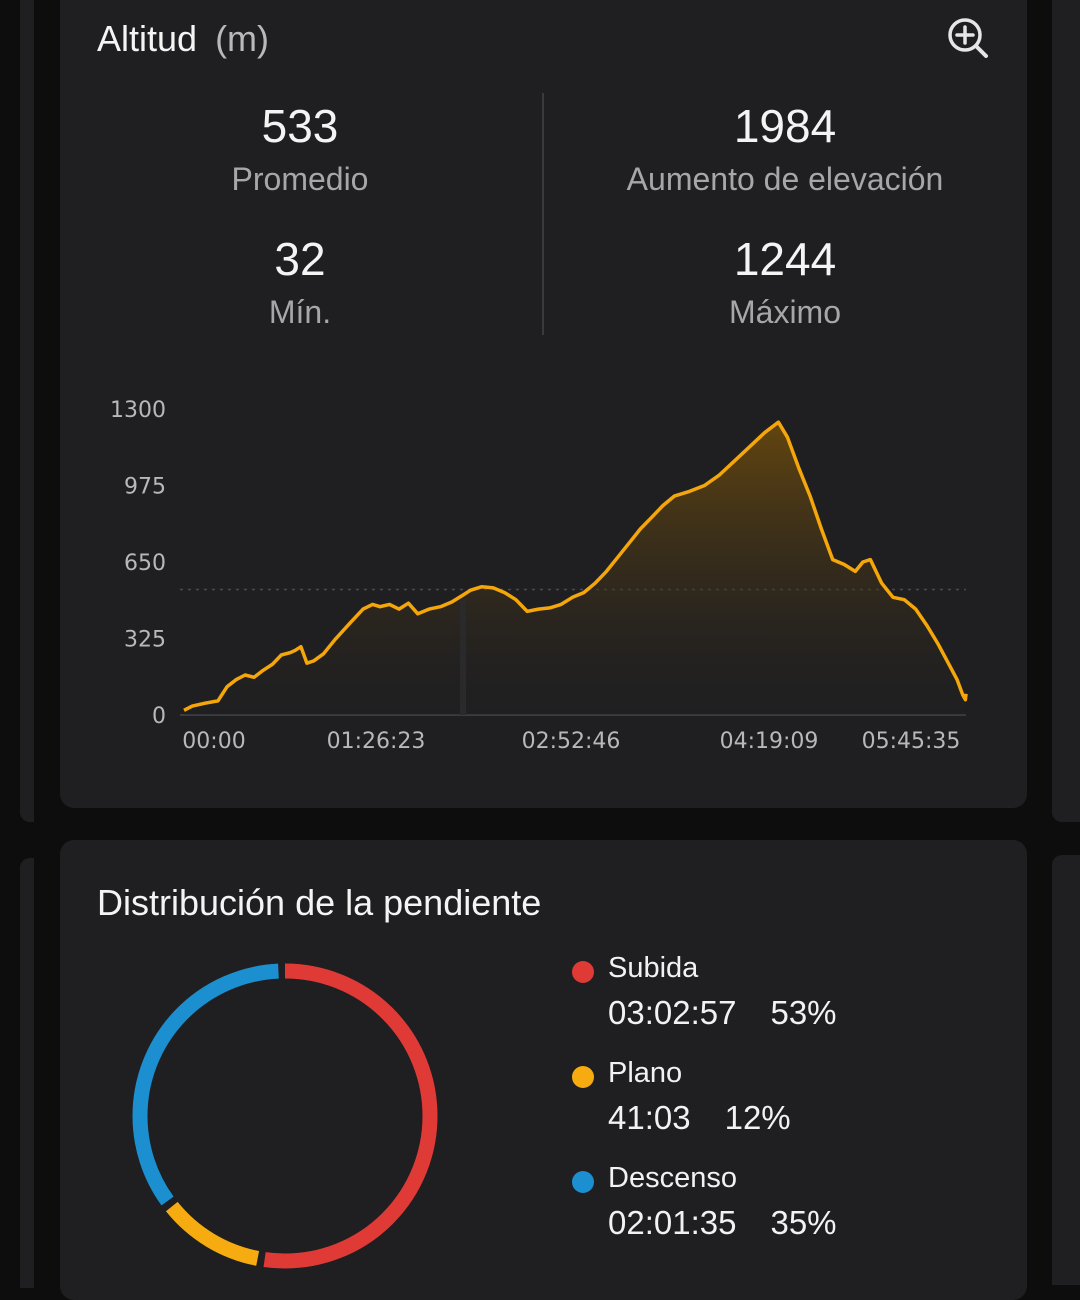 Image resolution: width=1080 pixels, height=1300 pixels. What do you see at coordinates (699, 1118) in the screenshot?
I see `legend-value-plano: 41:03 12%` at bounding box center [699, 1118].